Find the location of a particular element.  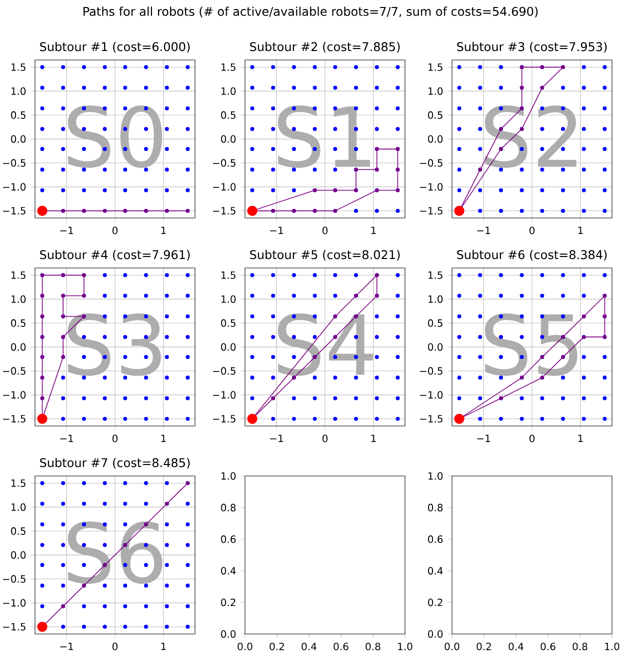

annotation: S0 is located at coordinates (115, 136).